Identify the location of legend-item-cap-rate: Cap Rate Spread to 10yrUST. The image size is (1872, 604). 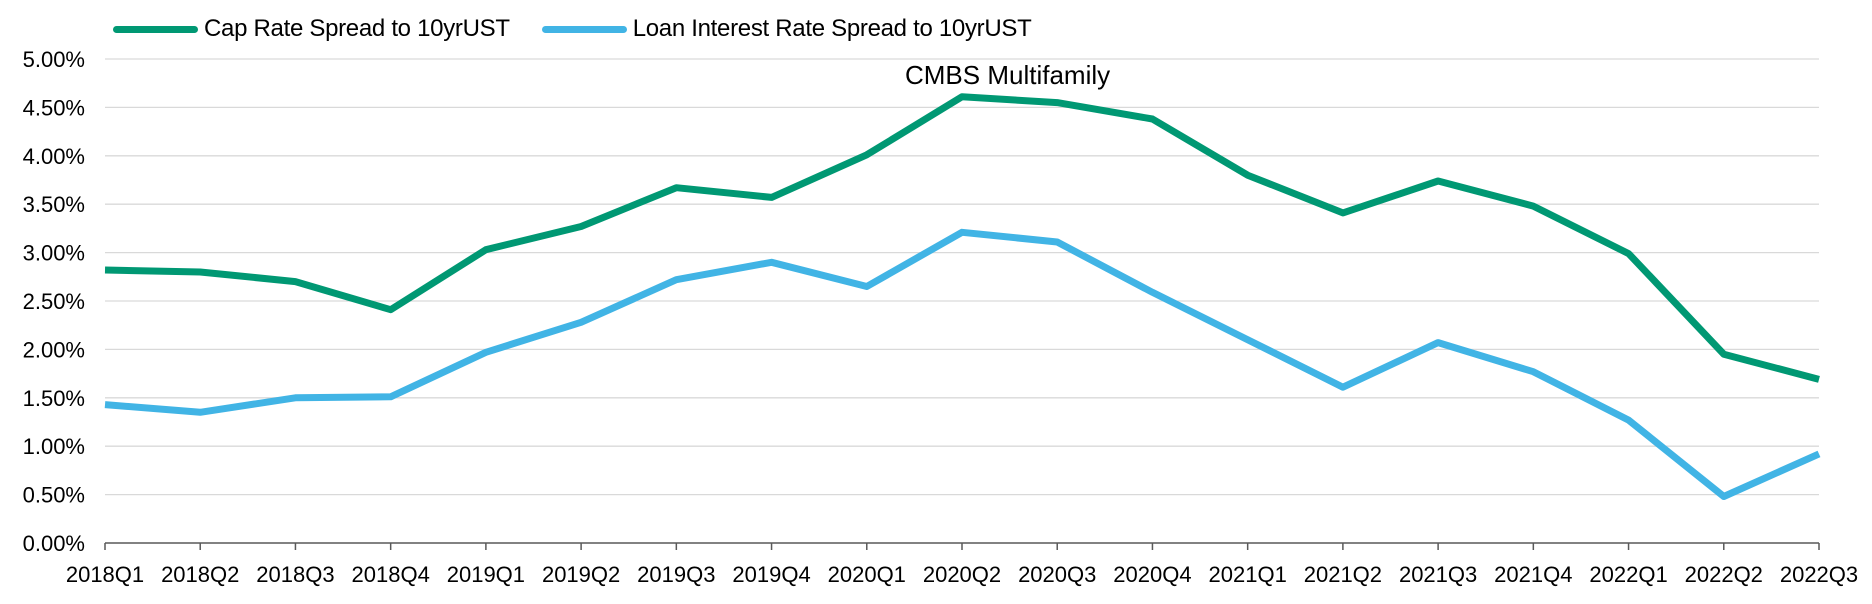
(311, 29).